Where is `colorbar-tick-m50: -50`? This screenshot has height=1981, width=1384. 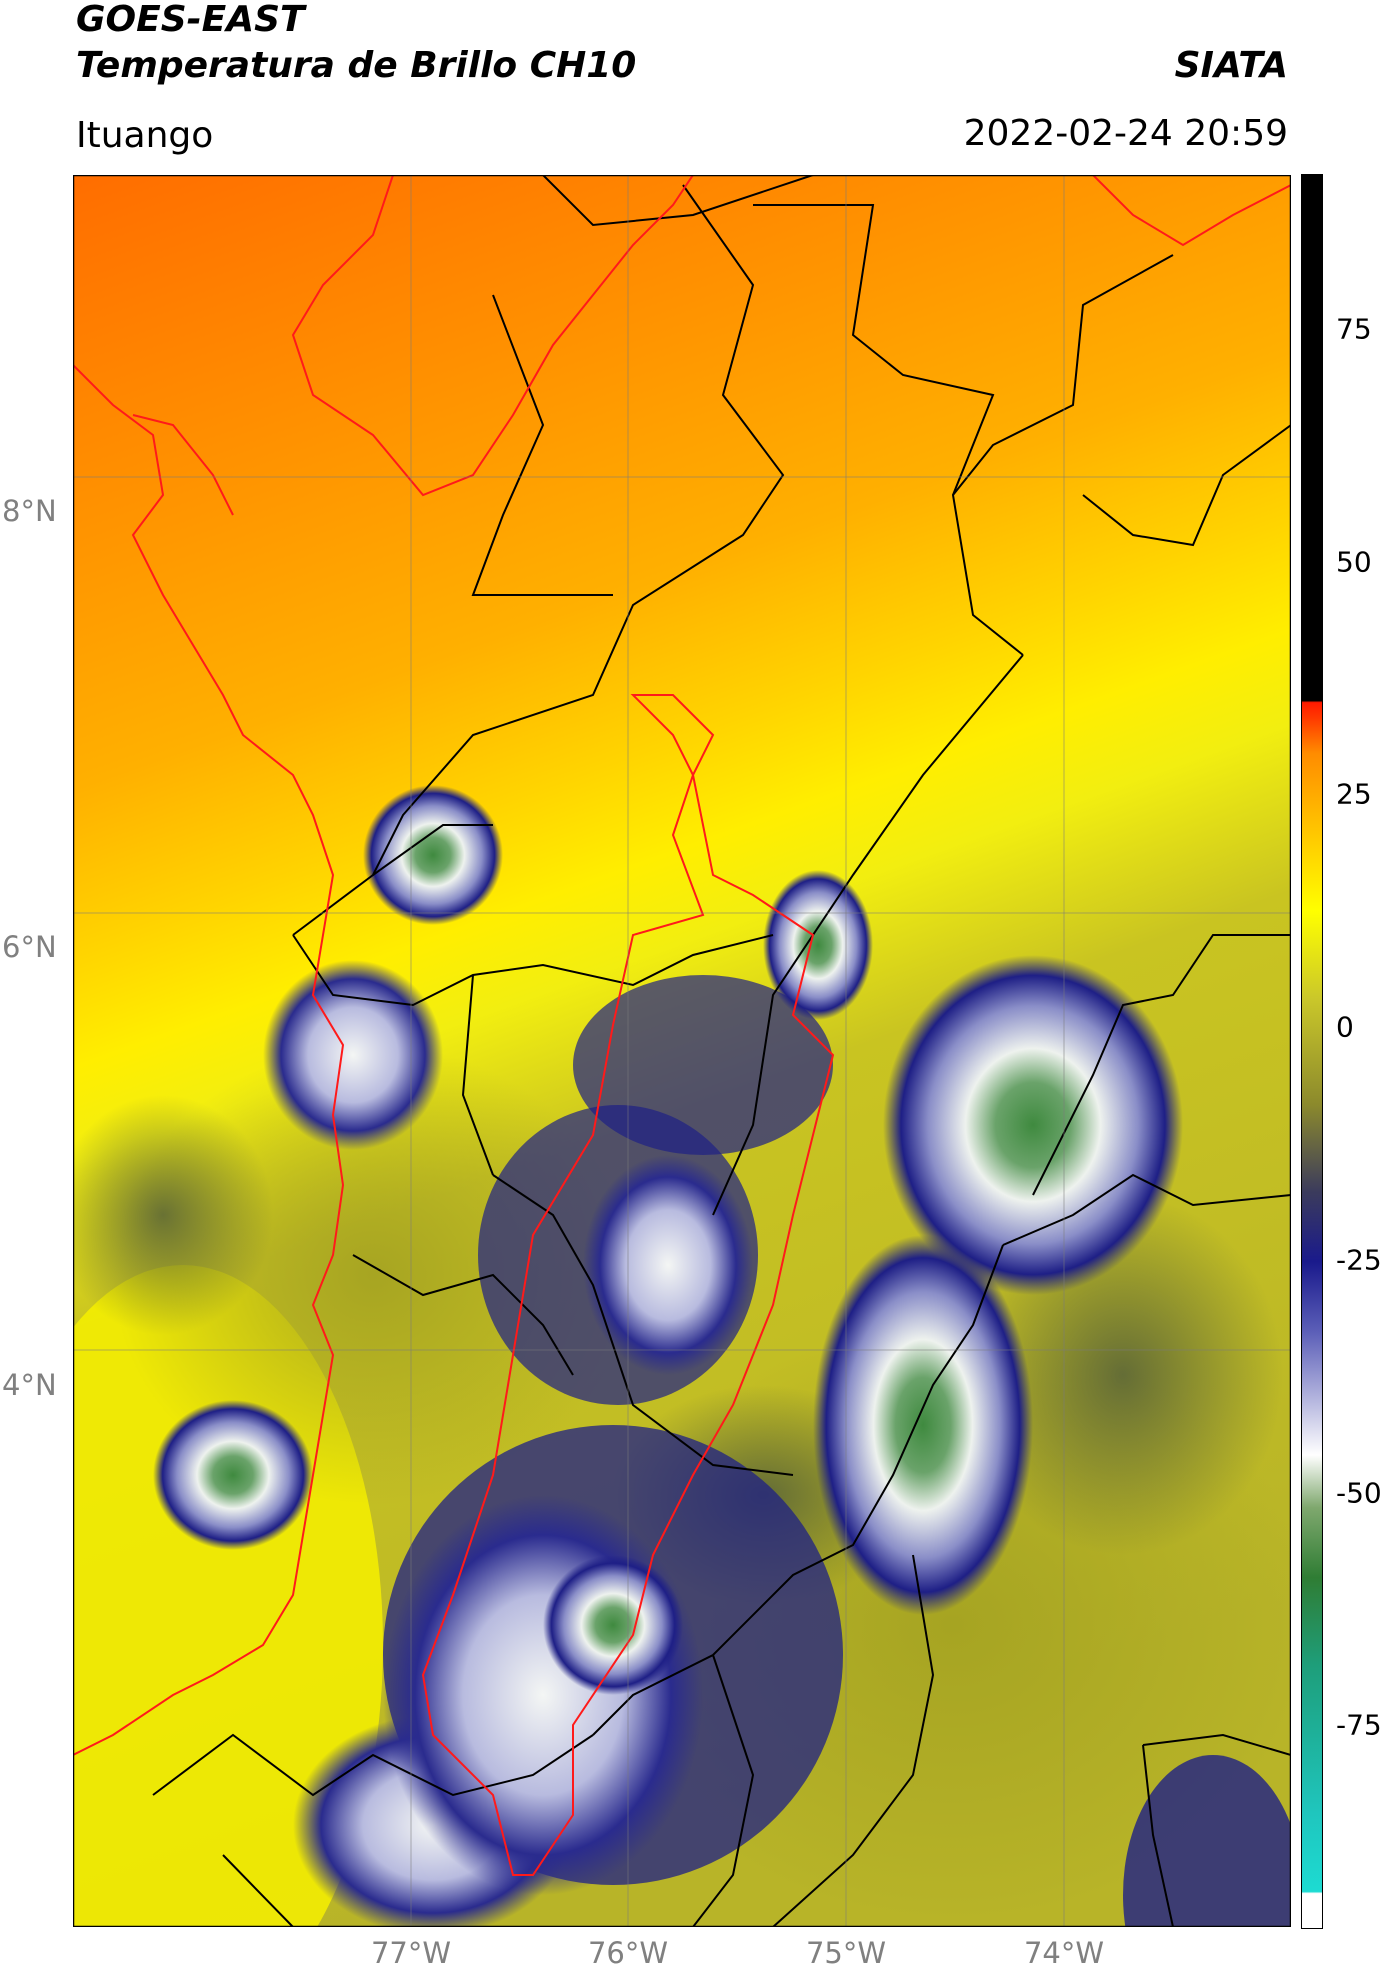
colorbar-tick-m50: -50 is located at coordinates (1359, 1493).